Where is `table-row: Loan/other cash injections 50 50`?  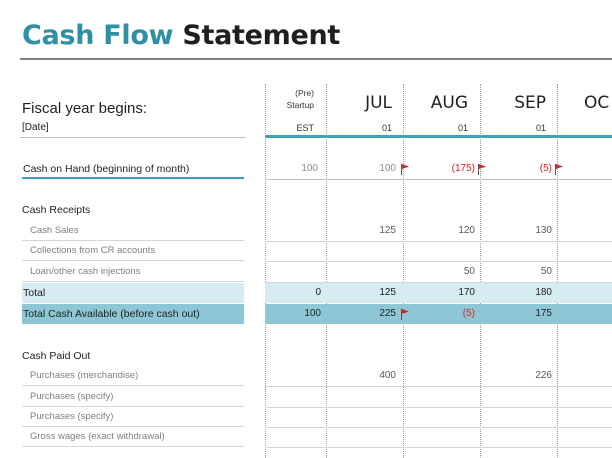 table-row: Loan/other cash injections 50 50 is located at coordinates (306, 272).